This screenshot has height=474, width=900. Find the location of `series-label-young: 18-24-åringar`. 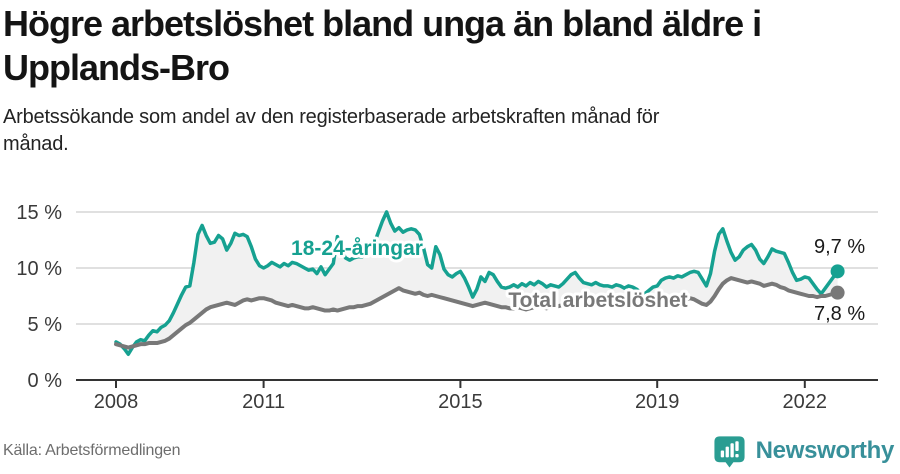

series-label-young: 18-24-åringar is located at coordinates (357, 248).